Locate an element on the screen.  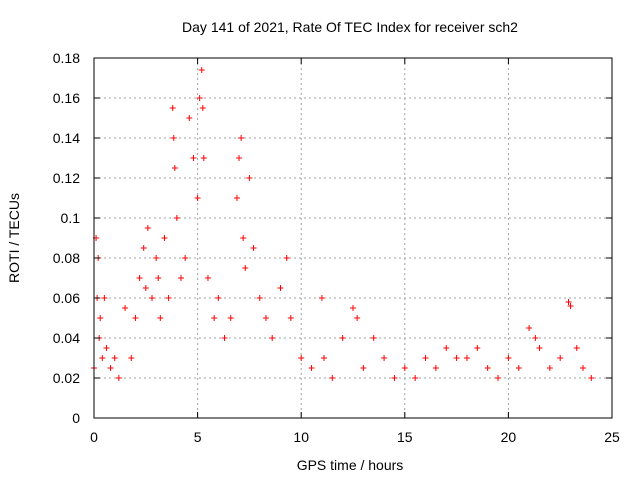
x-tick-label: 25 is located at coordinates (612, 437).